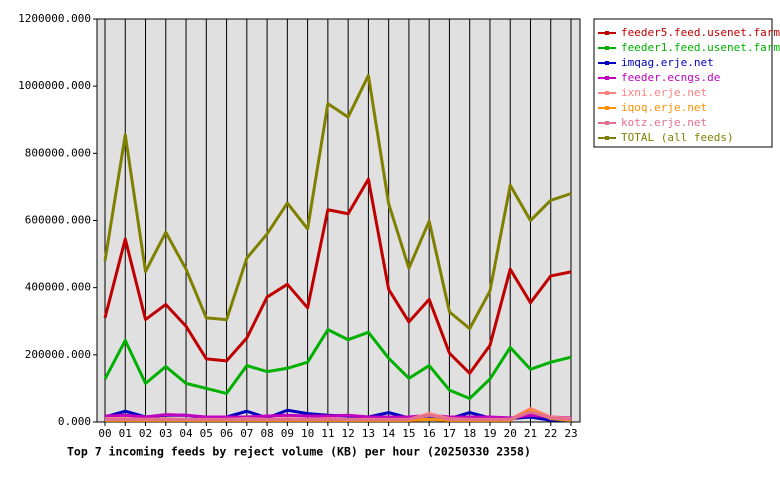  What do you see at coordinates (670, 77) in the screenshot?
I see `legend-label: feeder.ecngs.de` at bounding box center [670, 77].